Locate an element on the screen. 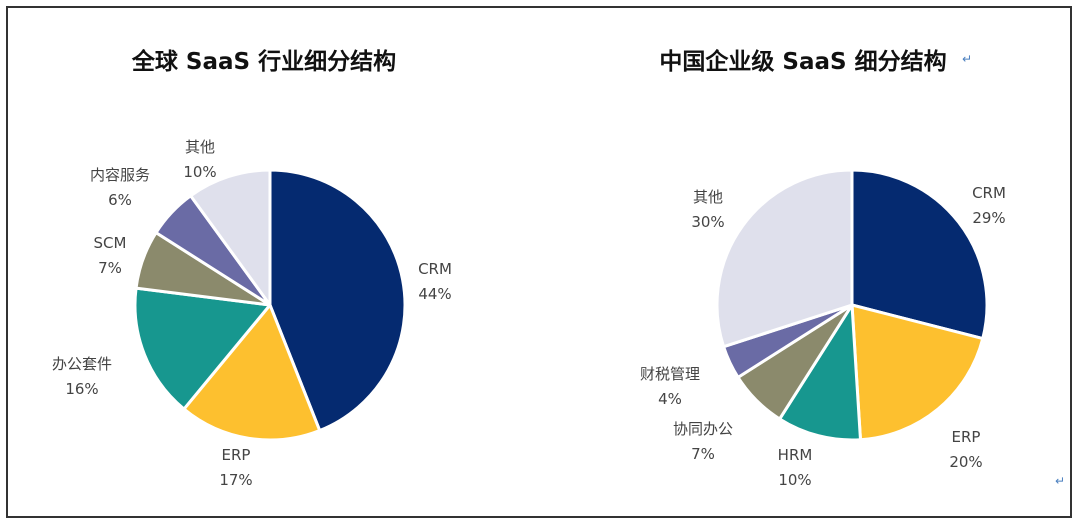 Image resolution: width=1080 pixels, height=526 pixels. pie-china-category-label-4: 财税管理 is located at coordinates (670, 374).